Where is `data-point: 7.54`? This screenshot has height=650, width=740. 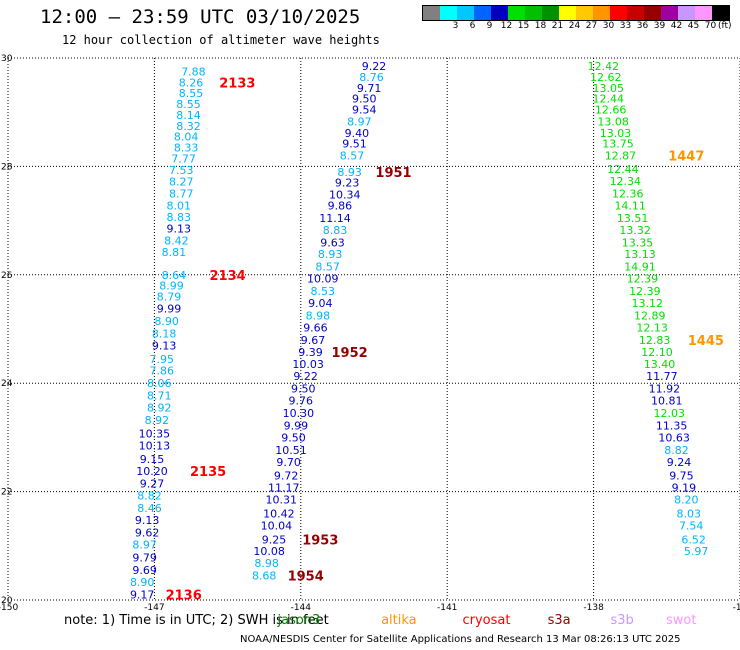 data-point: 7.54 is located at coordinates (691, 526).